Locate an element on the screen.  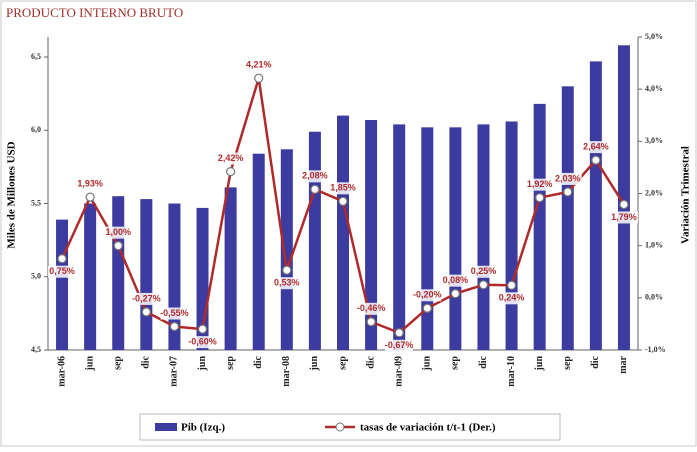
y-tick-label: 6,0 is located at coordinates (36, 129).